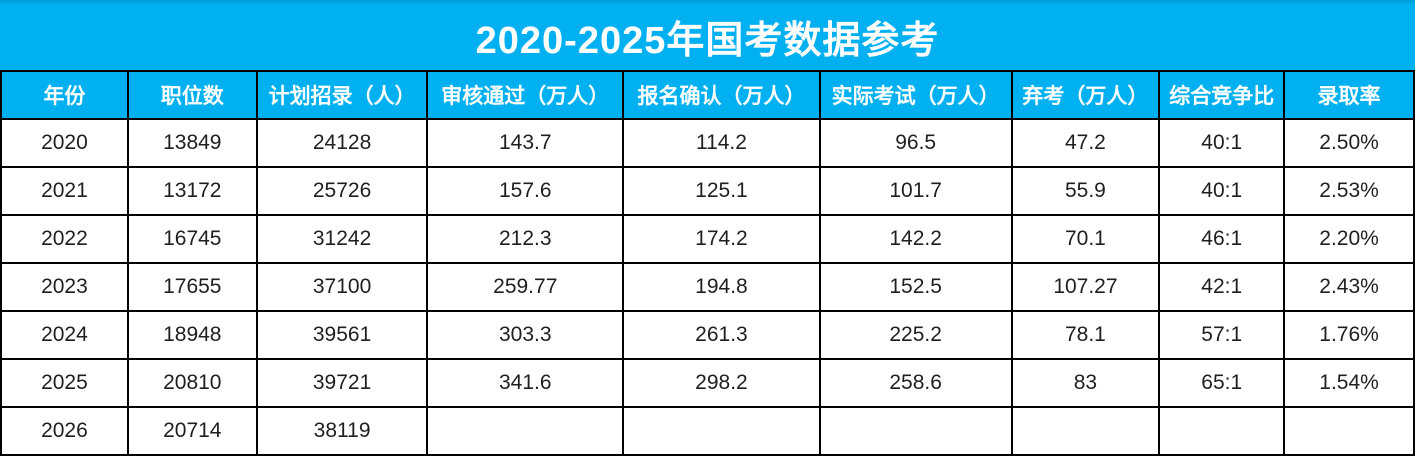 This screenshot has height=472, width=1415. What do you see at coordinates (525, 383) in the screenshot?
I see `table-cell: 341.6` at bounding box center [525, 383].